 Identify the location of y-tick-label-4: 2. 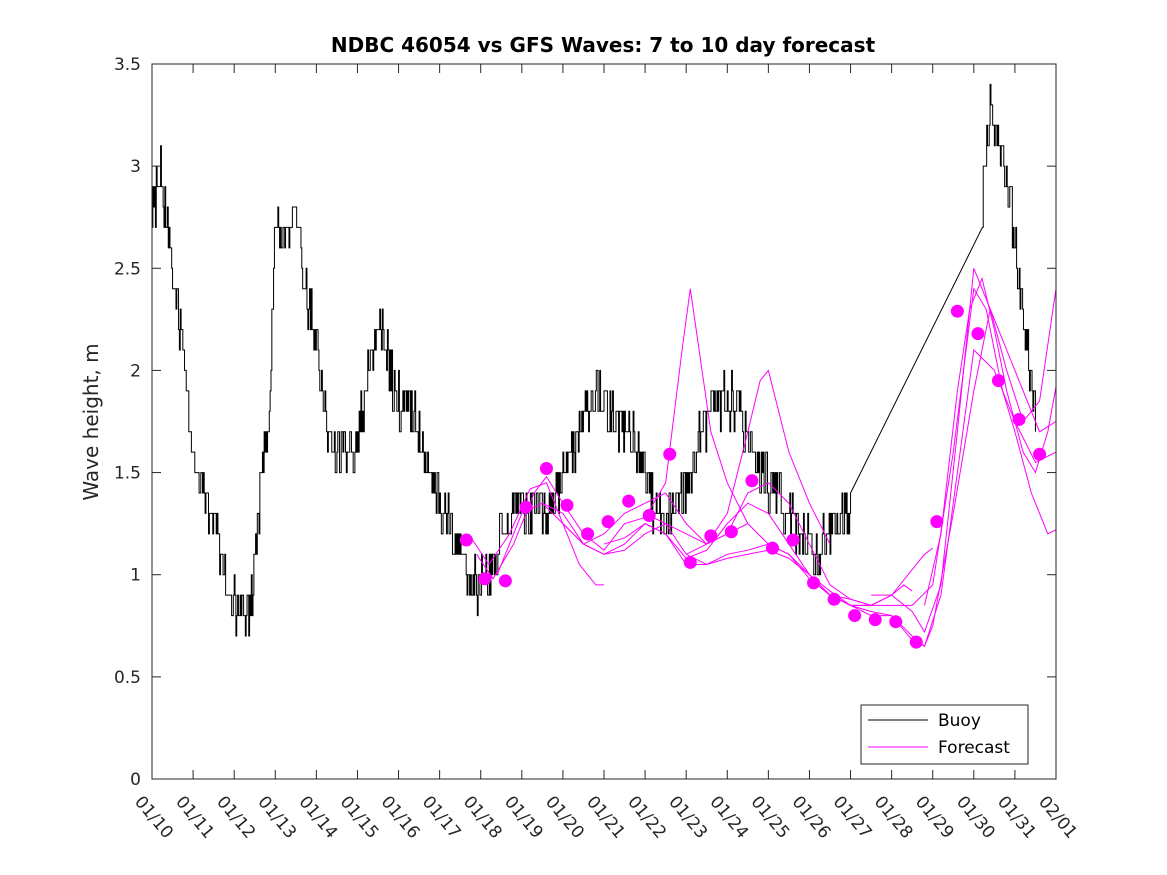
(135, 371).